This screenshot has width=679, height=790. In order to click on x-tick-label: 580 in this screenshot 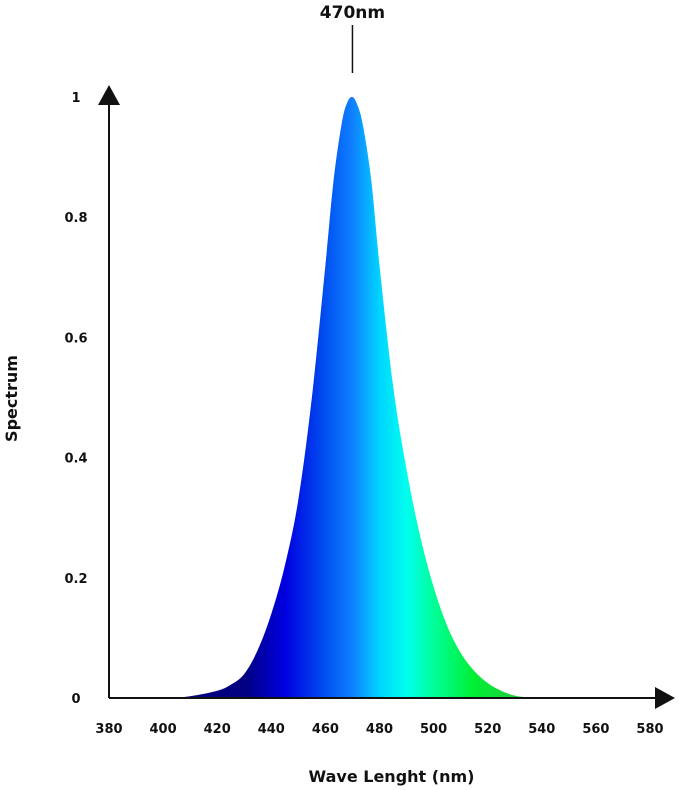, I will do `click(649, 729)`.